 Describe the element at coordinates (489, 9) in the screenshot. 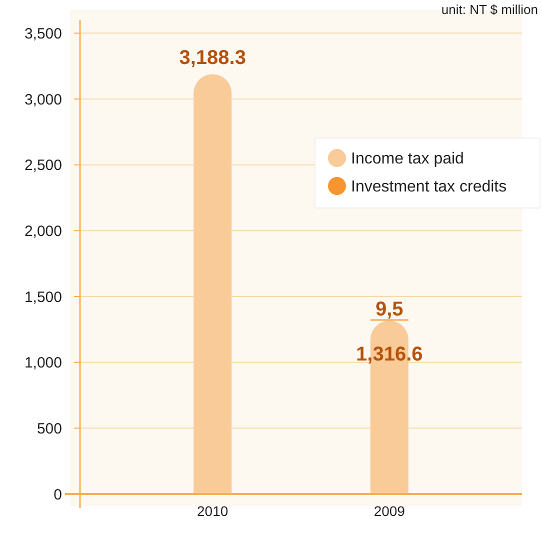

I see `text: unit: NT $ million` at that location.